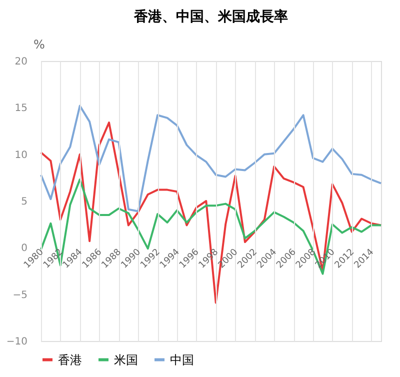  I want to click on y-tick-label: −10, so click(17, 342).